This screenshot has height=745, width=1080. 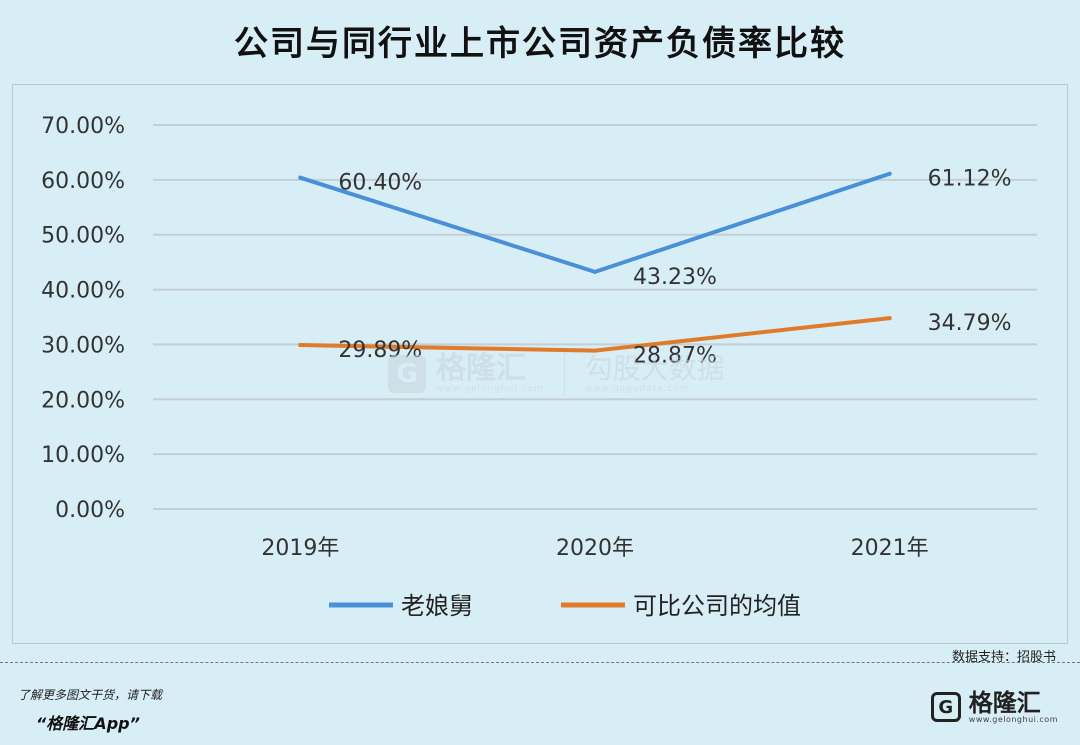 I want to click on data-label: 34.79%, so click(x=970, y=323).